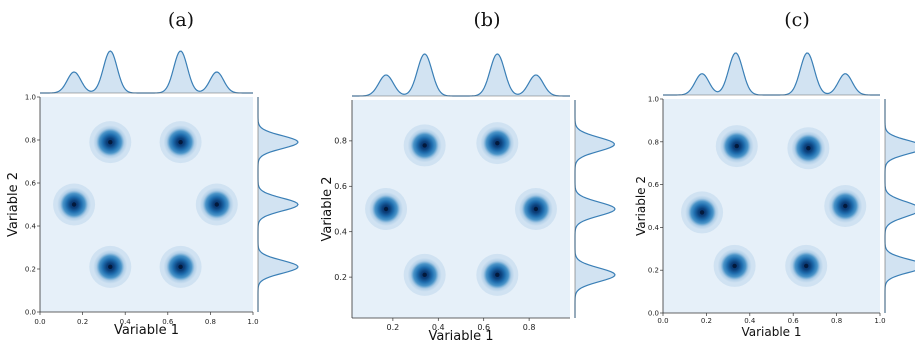  Describe the element at coordinates (796, 20) in the screenshot. I see `panel-label: (c)` at that location.